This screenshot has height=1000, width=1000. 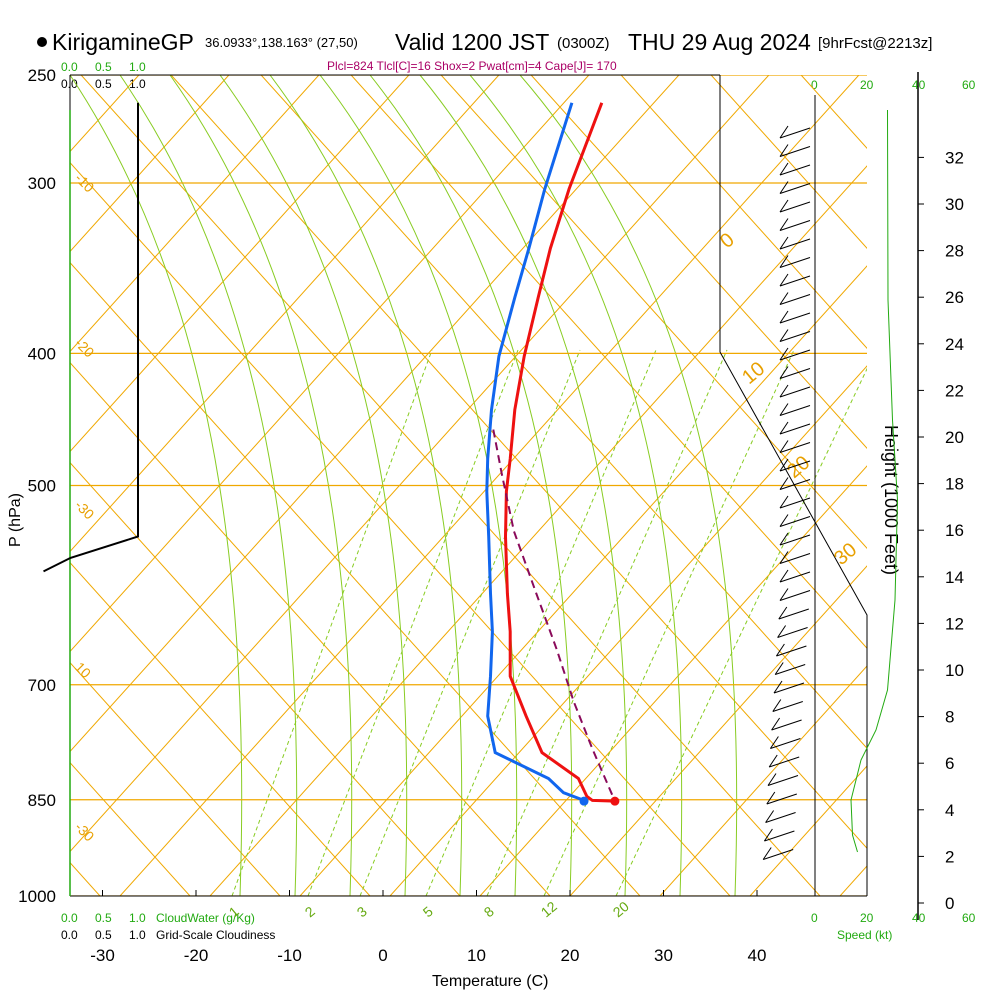 What do you see at coordinates (123, 42) in the screenshot?
I see `station-name: KirigamineGP` at bounding box center [123, 42].